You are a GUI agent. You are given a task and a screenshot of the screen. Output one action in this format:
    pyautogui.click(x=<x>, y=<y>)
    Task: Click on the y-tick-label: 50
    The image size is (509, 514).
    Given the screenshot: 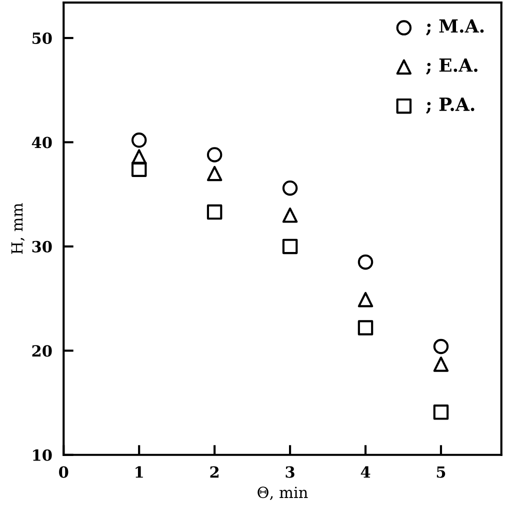 What is the action you would take?
    pyautogui.click(x=42, y=38)
    